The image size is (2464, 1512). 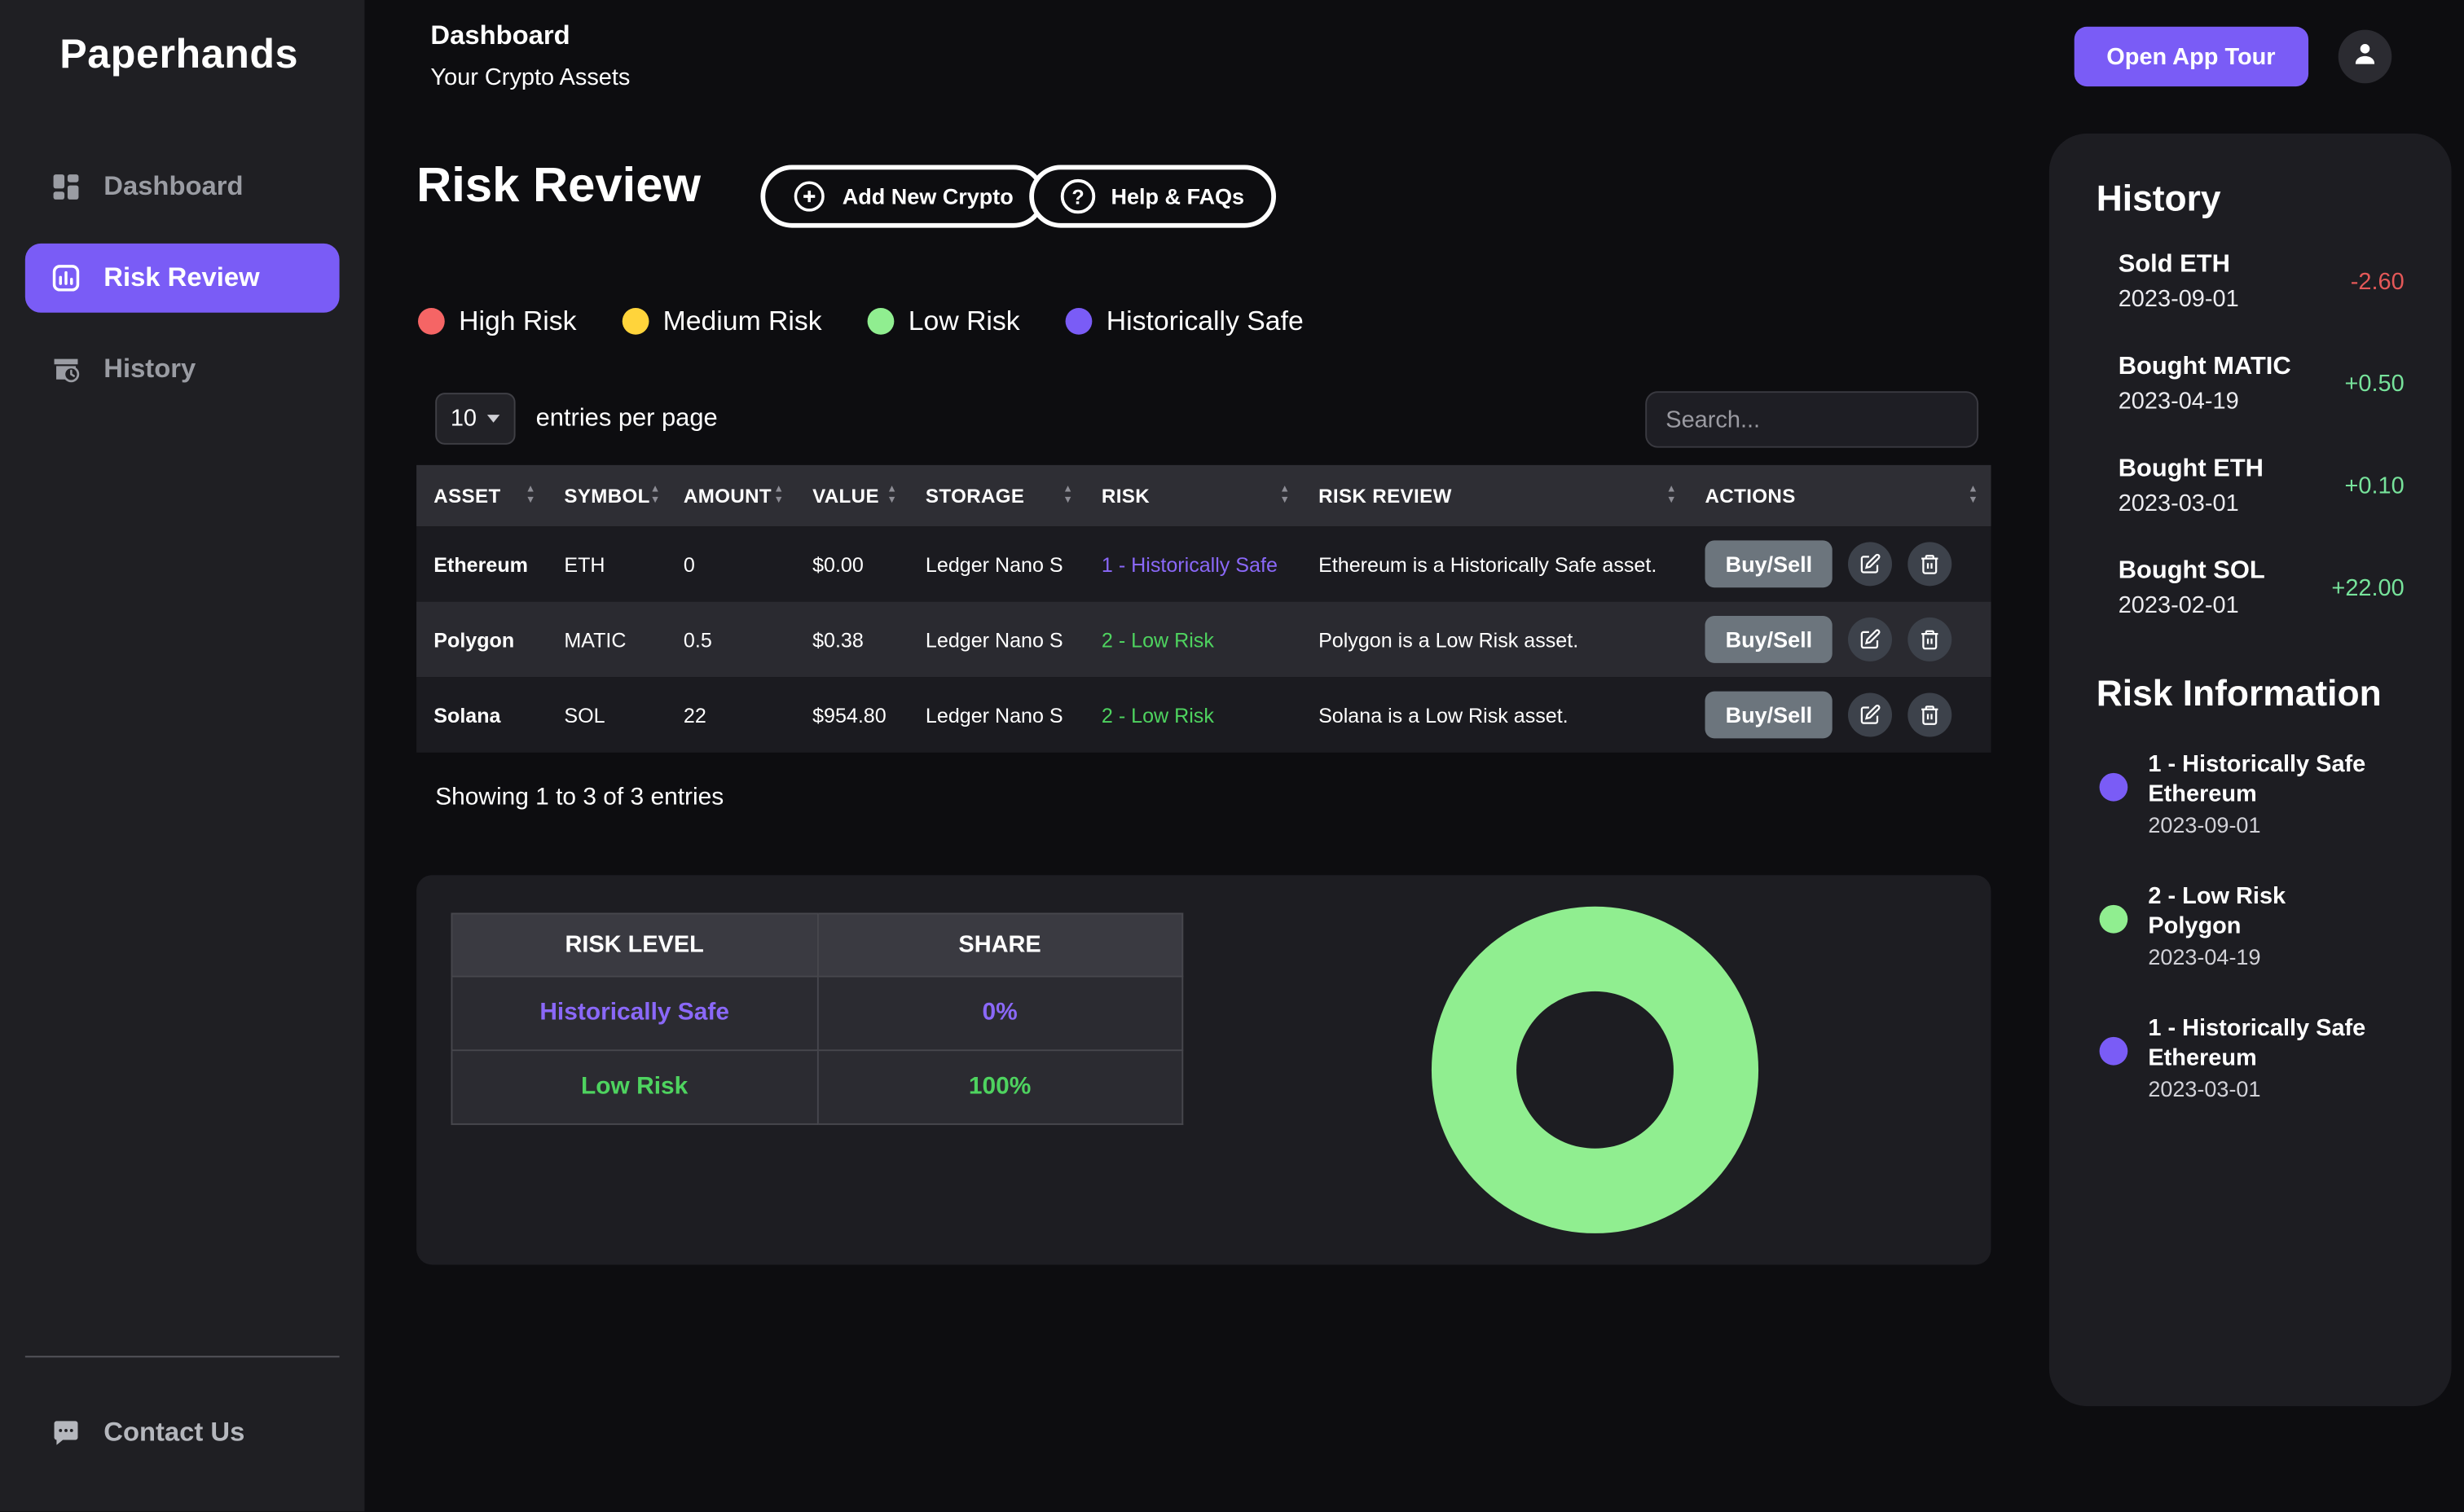 I want to click on legend-label: Low Risk, so click(x=964, y=320).